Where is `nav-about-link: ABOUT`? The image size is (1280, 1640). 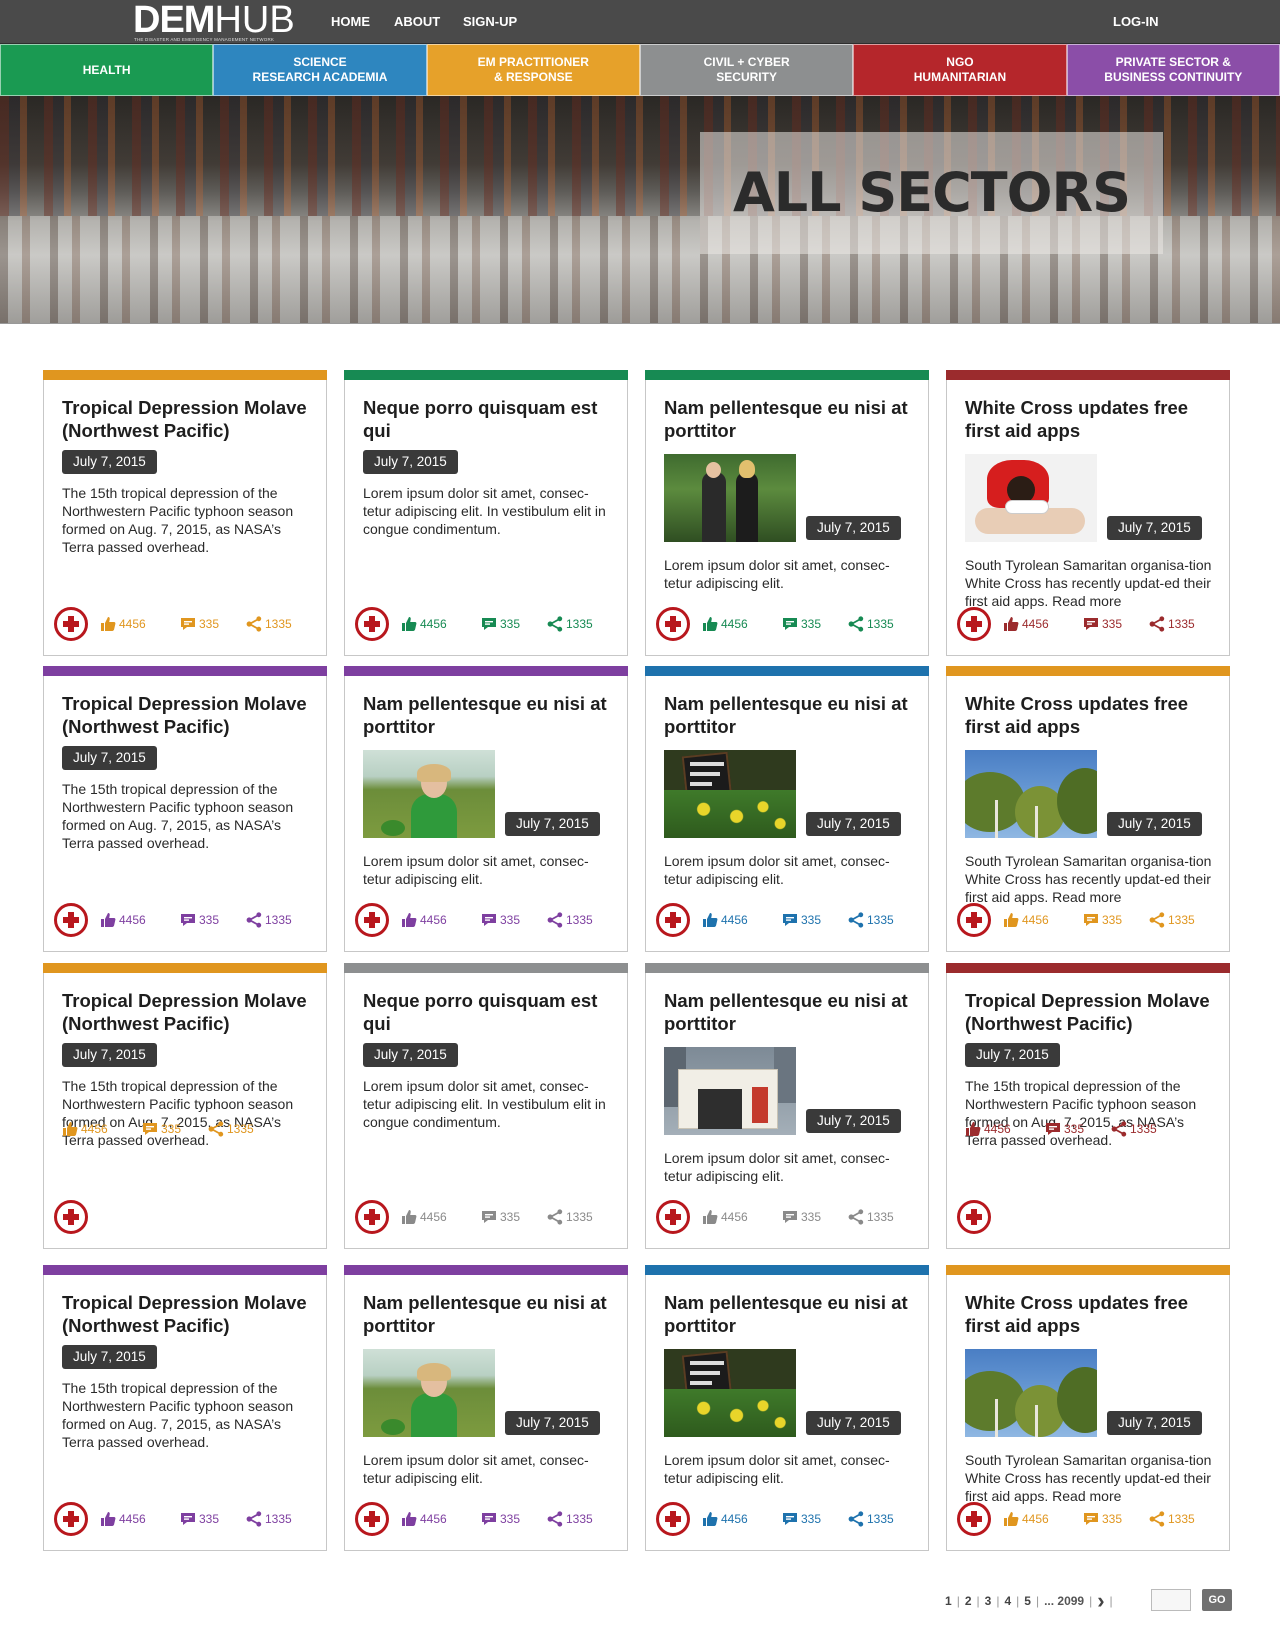 nav-about-link: ABOUT is located at coordinates (417, 21).